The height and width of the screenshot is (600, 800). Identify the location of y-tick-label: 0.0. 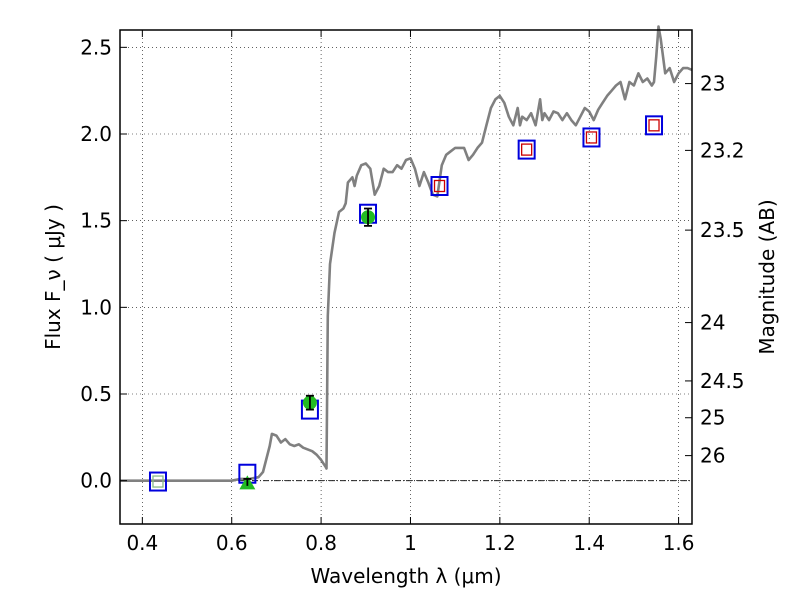
(96, 481).